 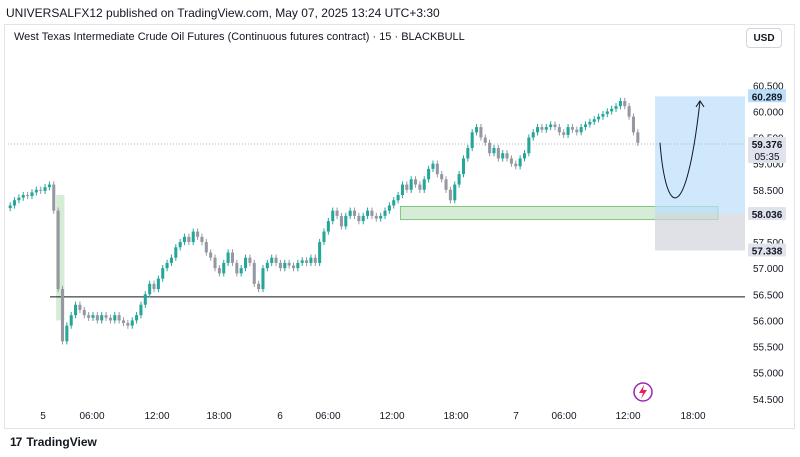 What do you see at coordinates (768, 374) in the screenshot?
I see `price-tick-label: 55.000` at bounding box center [768, 374].